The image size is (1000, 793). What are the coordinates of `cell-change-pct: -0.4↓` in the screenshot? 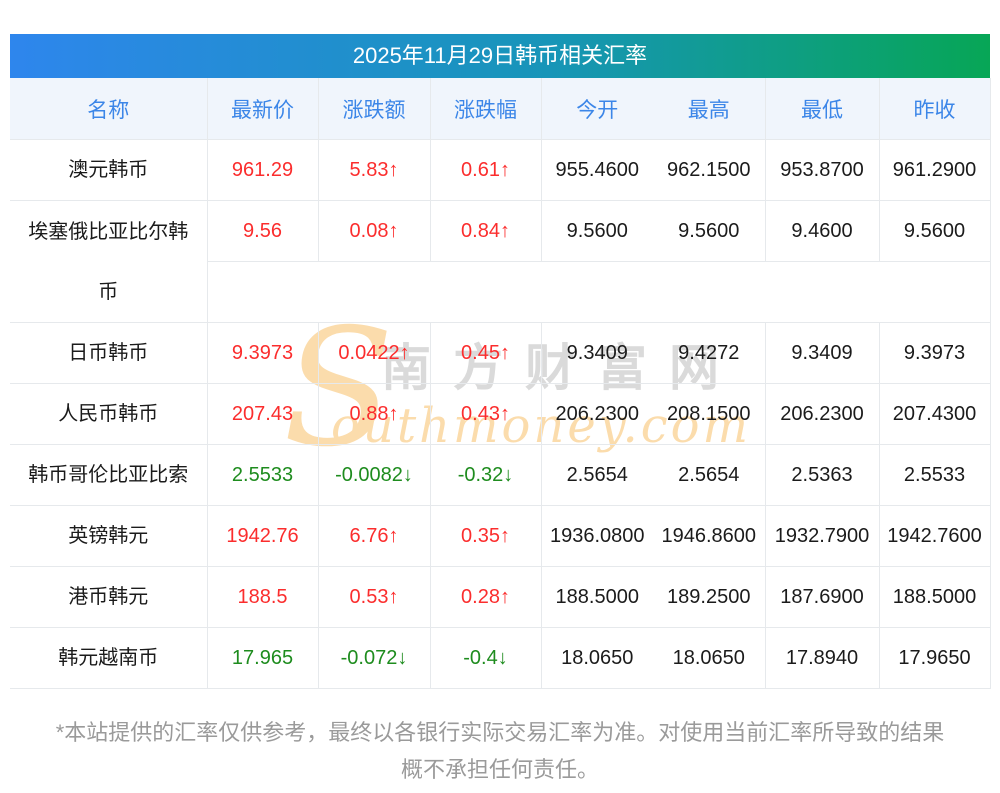 It's located at (486, 658).